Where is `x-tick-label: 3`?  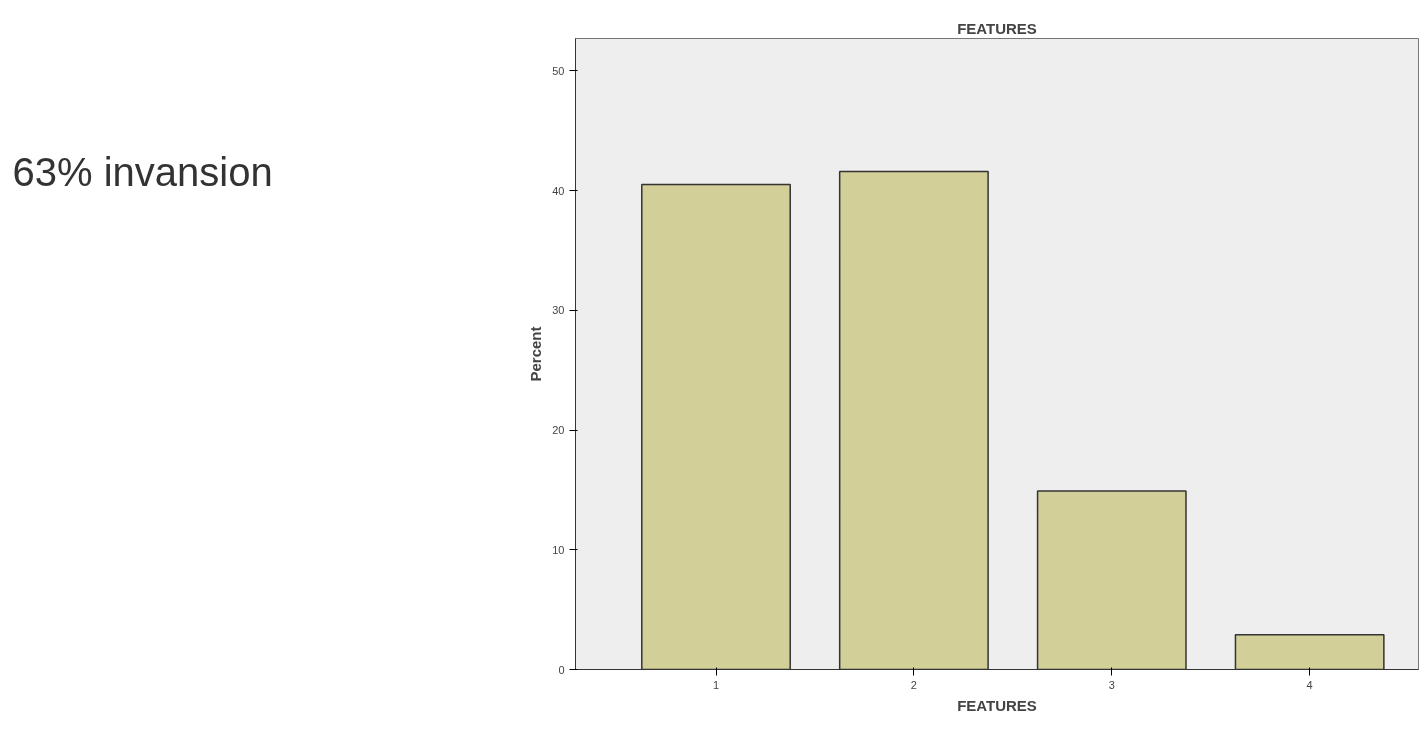 x-tick-label: 3 is located at coordinates (1111, 684).